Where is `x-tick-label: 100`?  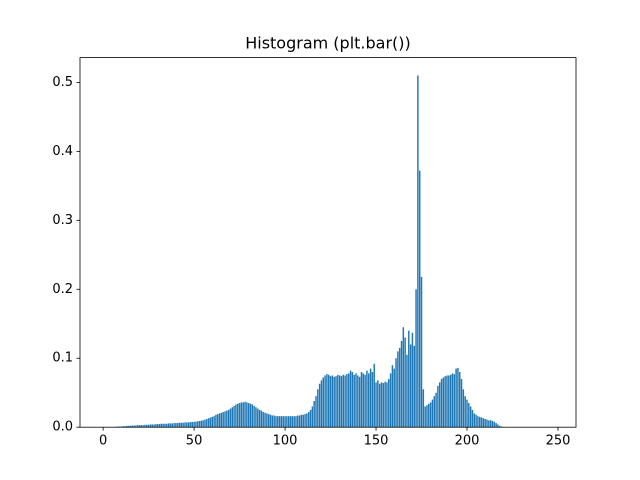
x-tick-label: 100 is located at coordinates (285, 441).